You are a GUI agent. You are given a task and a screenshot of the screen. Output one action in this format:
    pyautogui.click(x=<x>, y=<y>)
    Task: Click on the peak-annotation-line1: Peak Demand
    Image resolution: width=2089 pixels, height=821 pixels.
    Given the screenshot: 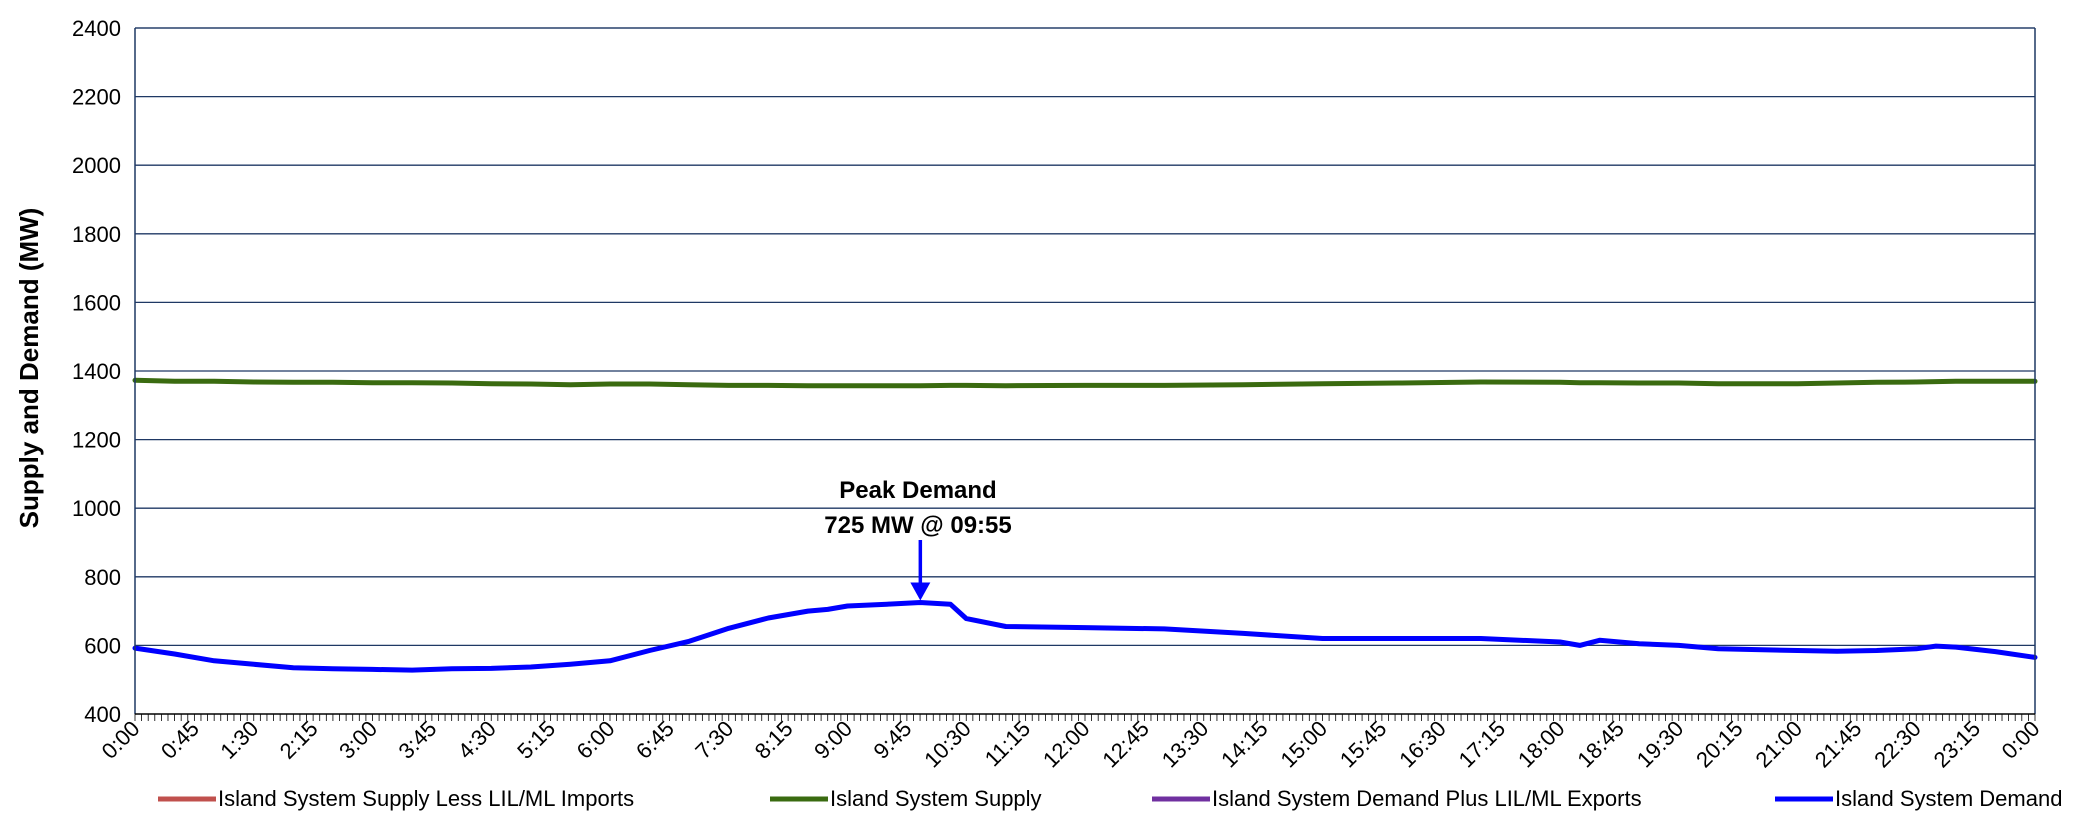 What is the action you would take?
    pyautogui.click(x=917, y=490)
    